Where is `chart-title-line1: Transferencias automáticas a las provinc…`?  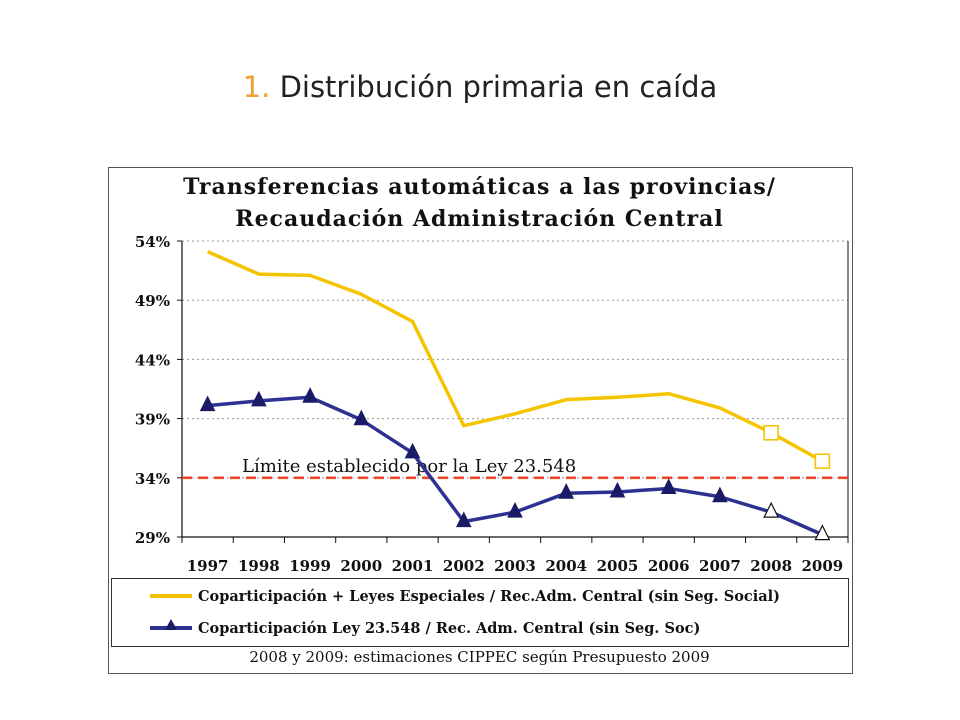
chart-title-line1: Transferencias automáticas a las provinc… is located at coordinates (479, 187).